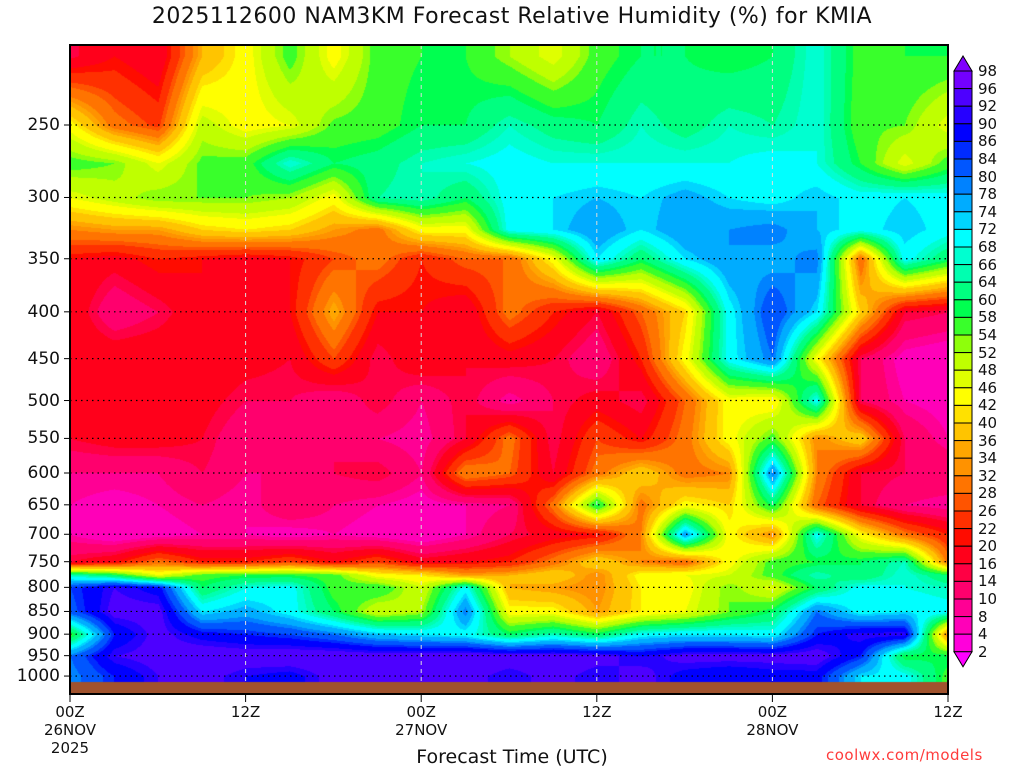  Describe the element at coordinates (43, 258) in the screenshot. I see `y-tick-label: 350` at that location.